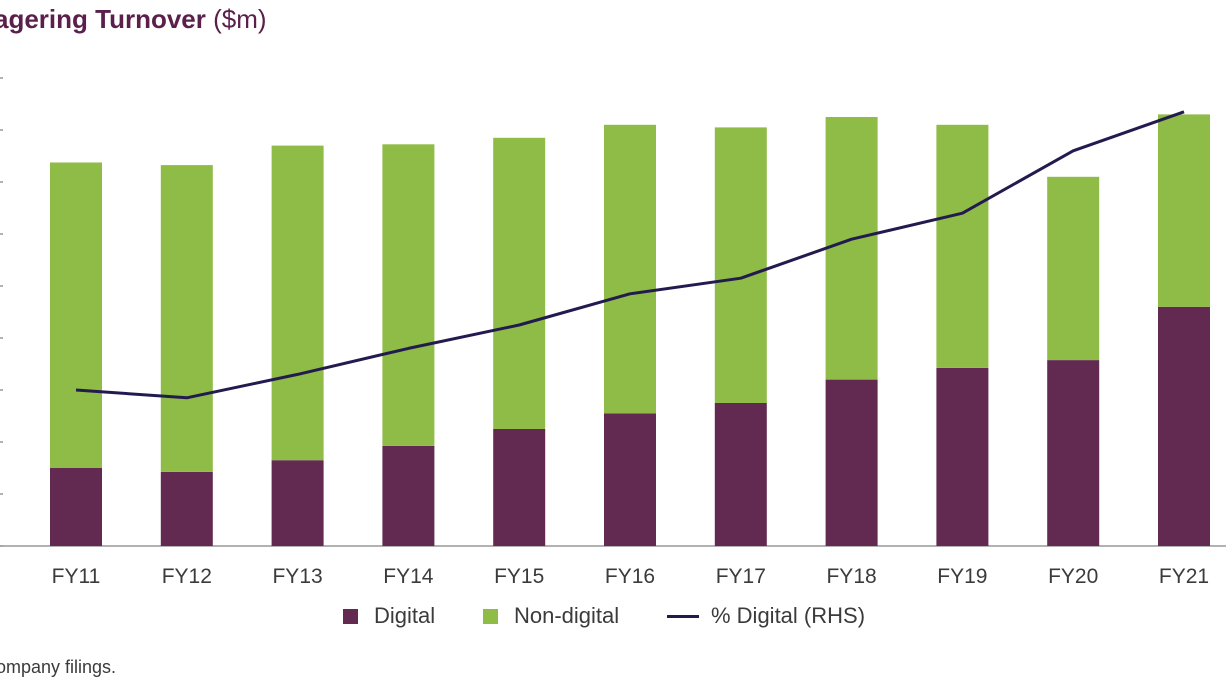  I want to click on legend-item-digital: Digital, so click(389, 616).